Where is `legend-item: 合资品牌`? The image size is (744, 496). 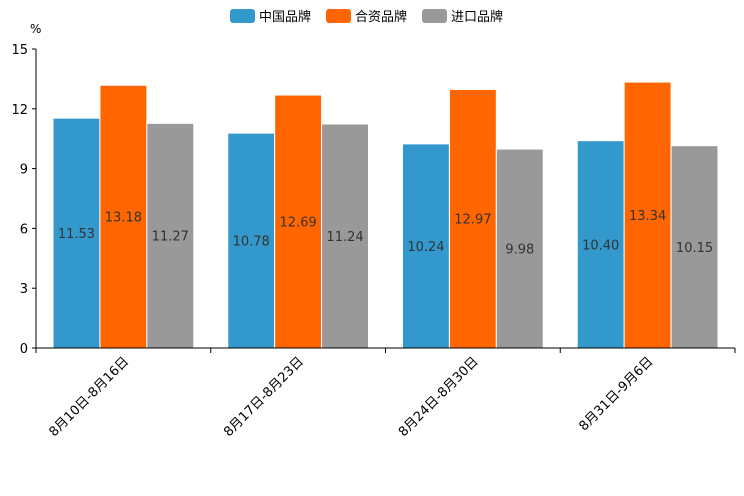 legend-item: 合资品牌 is located at coordinates (366, 17).